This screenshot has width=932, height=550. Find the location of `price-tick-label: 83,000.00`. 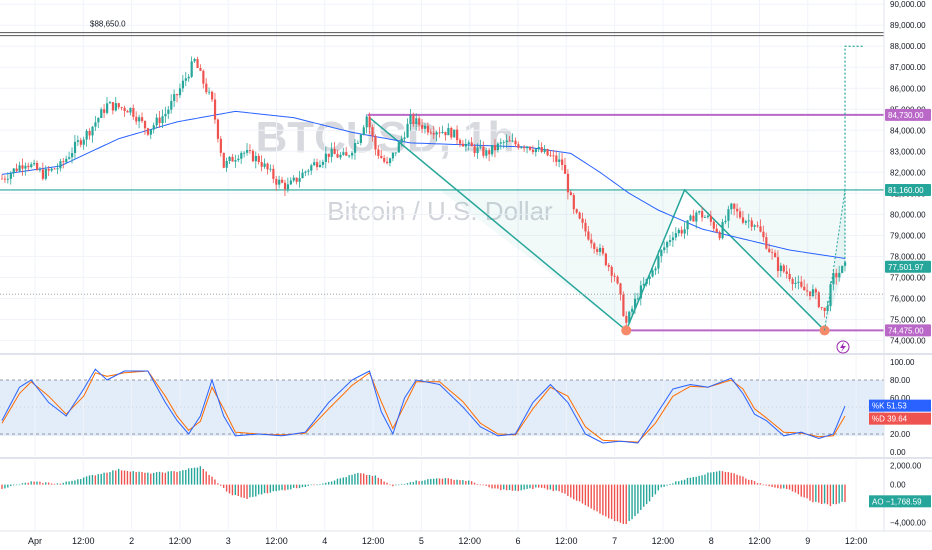

price-tick-label: 83,000.00 is located at coordinates (908, 151).